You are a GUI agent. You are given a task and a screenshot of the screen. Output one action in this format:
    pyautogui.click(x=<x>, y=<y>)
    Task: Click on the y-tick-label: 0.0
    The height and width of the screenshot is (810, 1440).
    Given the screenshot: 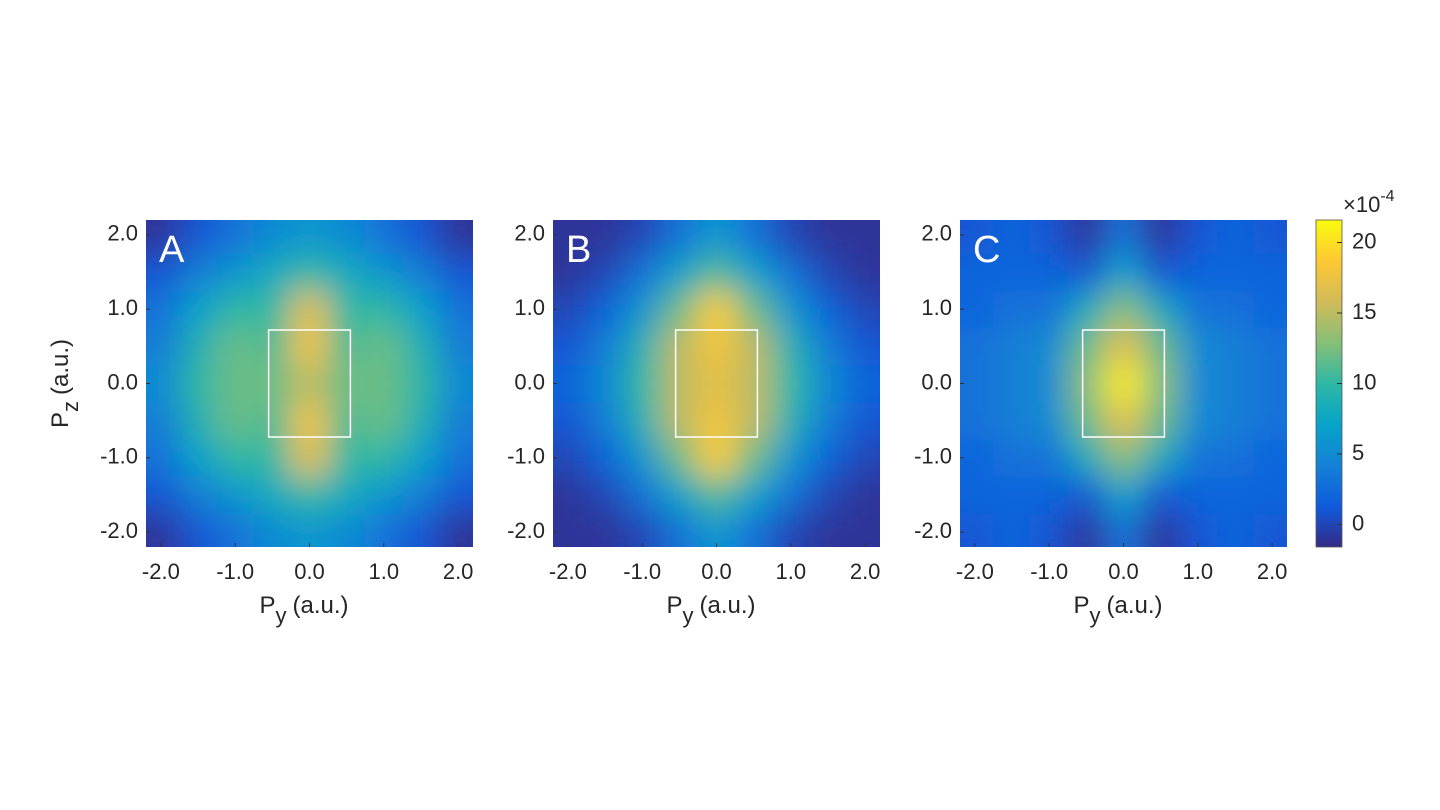 What is the action you would take?
    pyautogui.click(x=122, y=381)
    